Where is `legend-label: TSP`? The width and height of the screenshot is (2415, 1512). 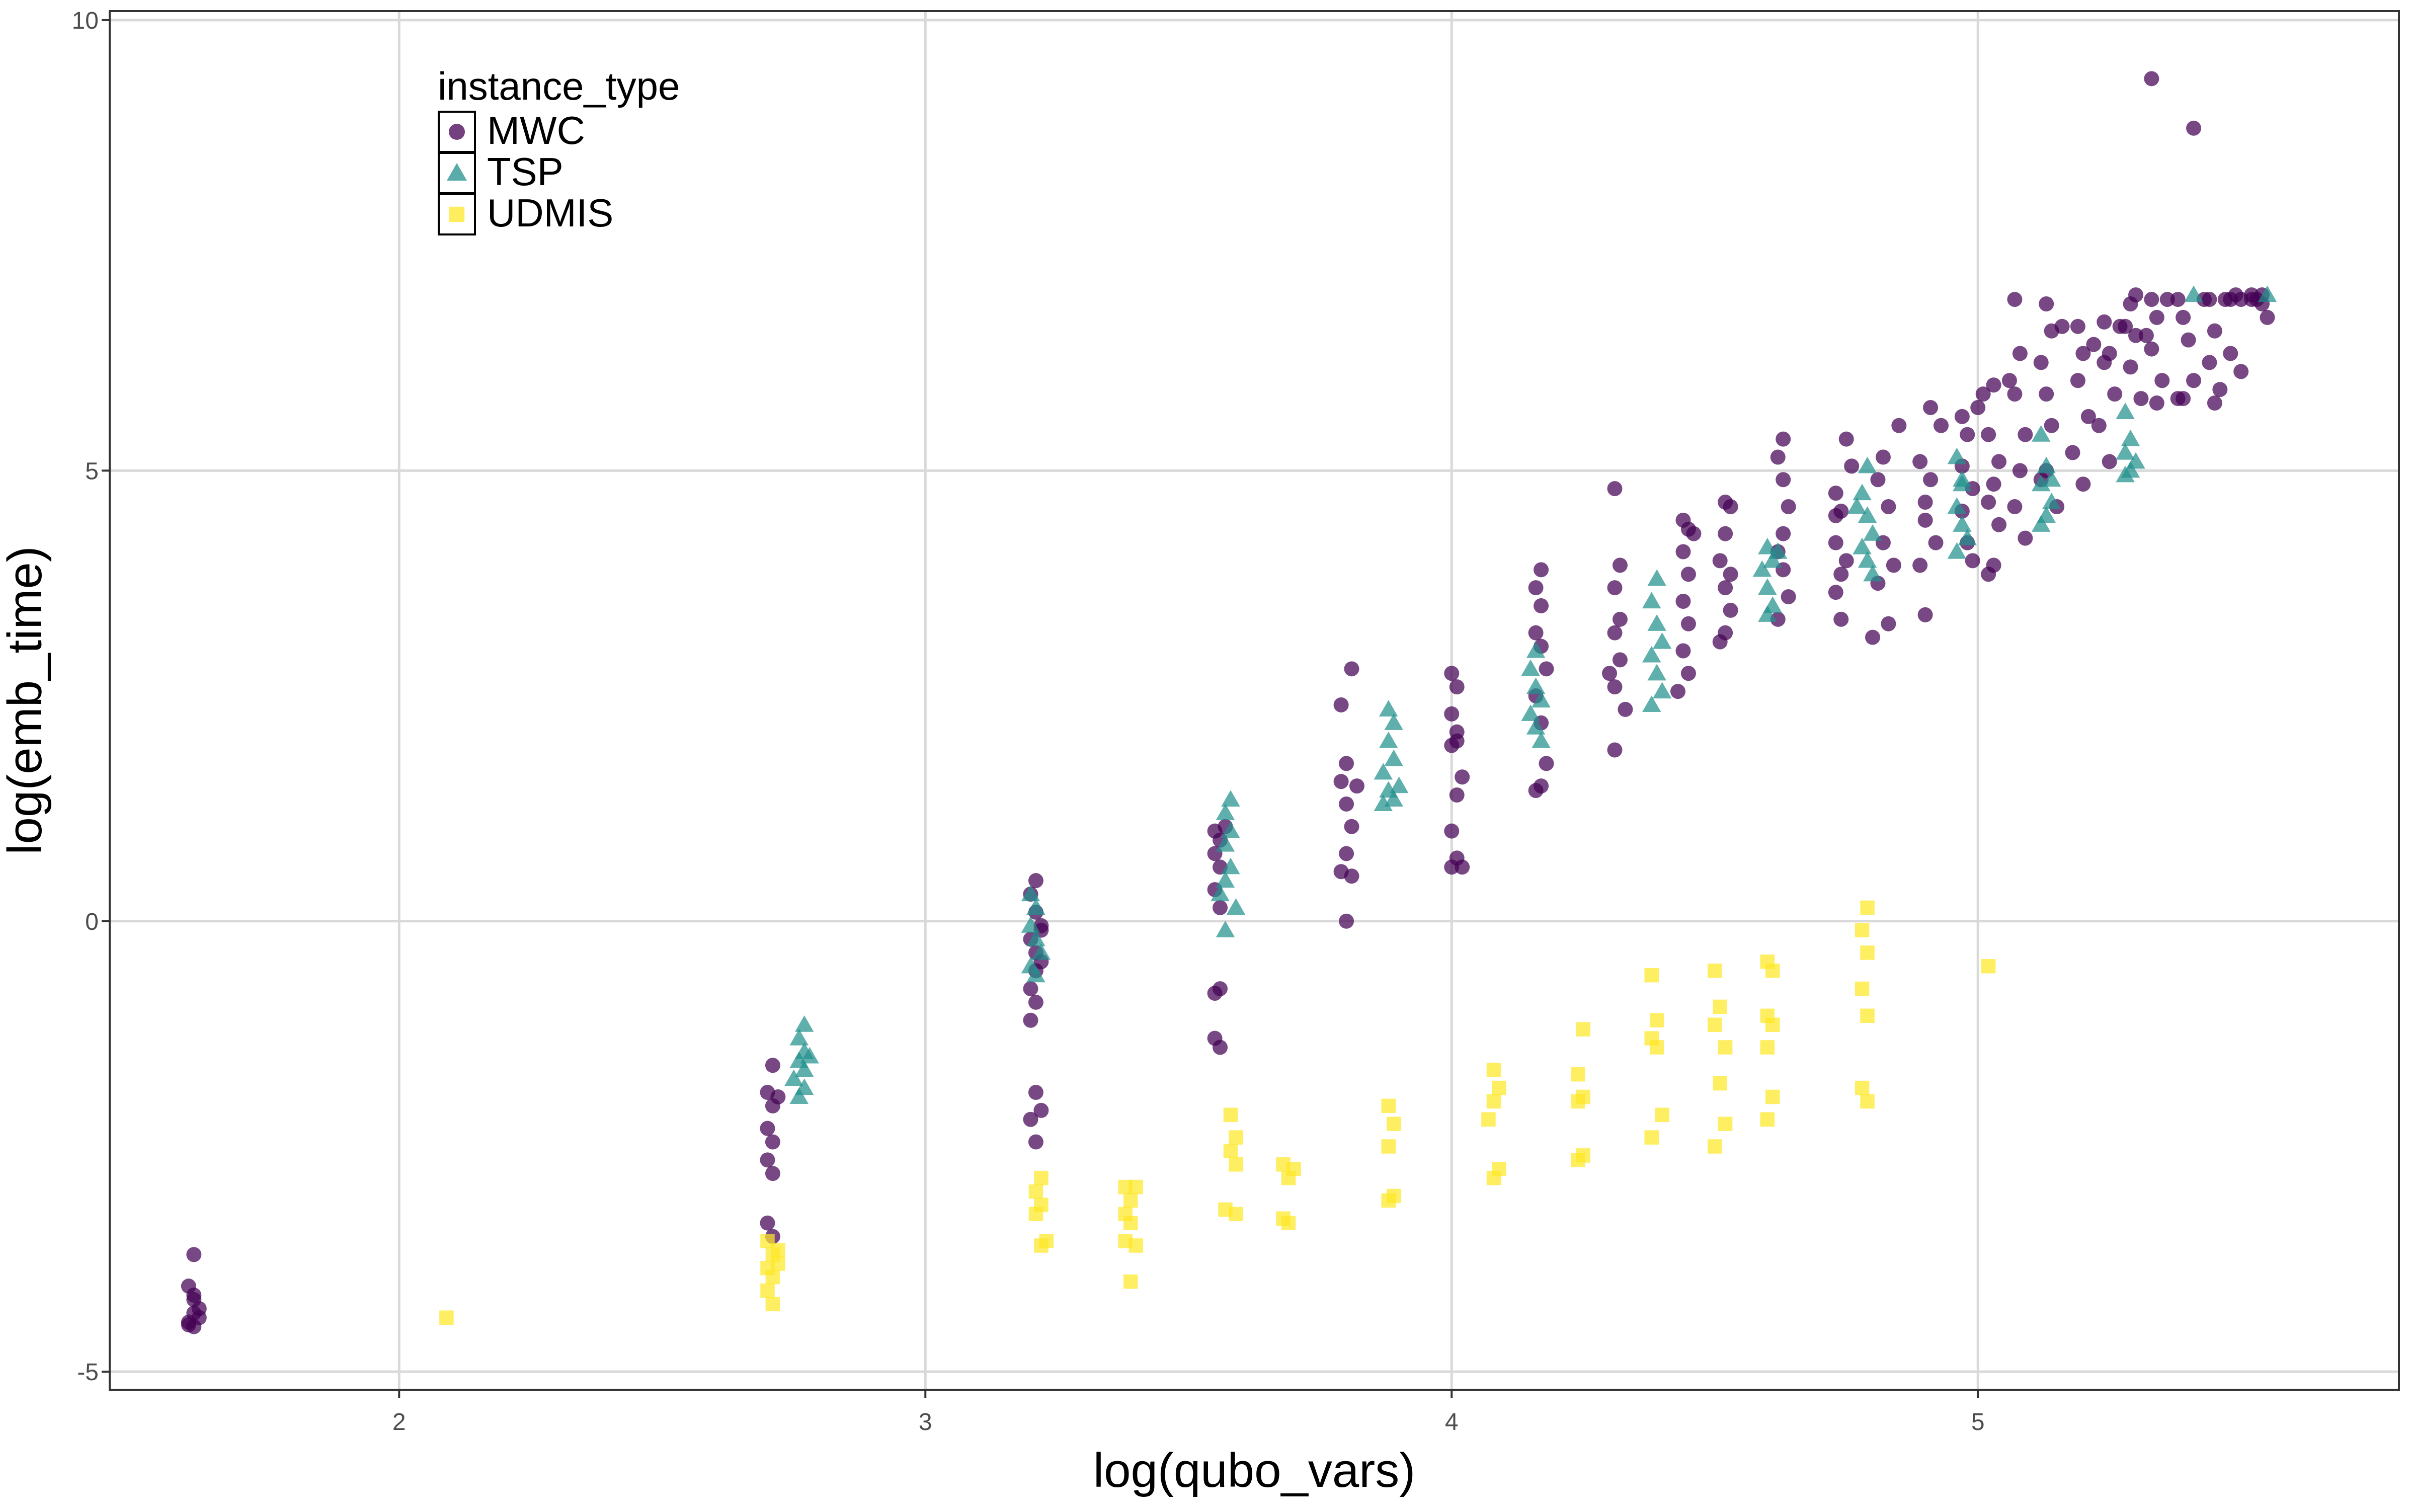 legend-label: TSP is located at coordinates (526, 171).